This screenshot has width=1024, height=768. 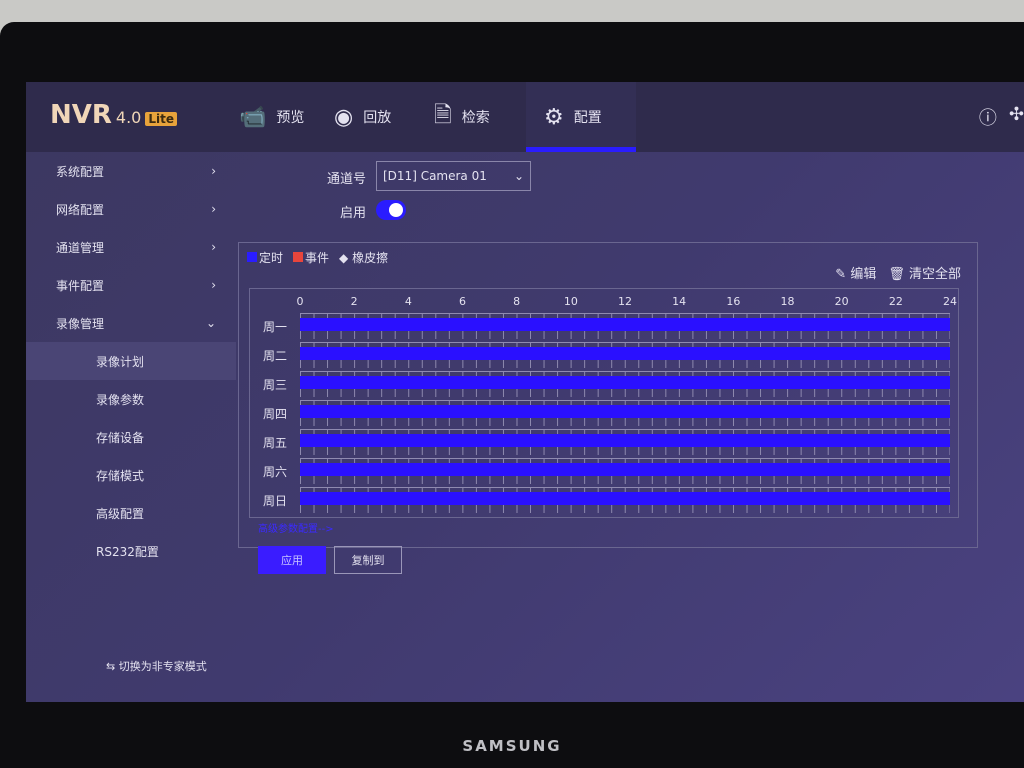 I want to click on apply-button: 应用, so click(x=292, y=560).